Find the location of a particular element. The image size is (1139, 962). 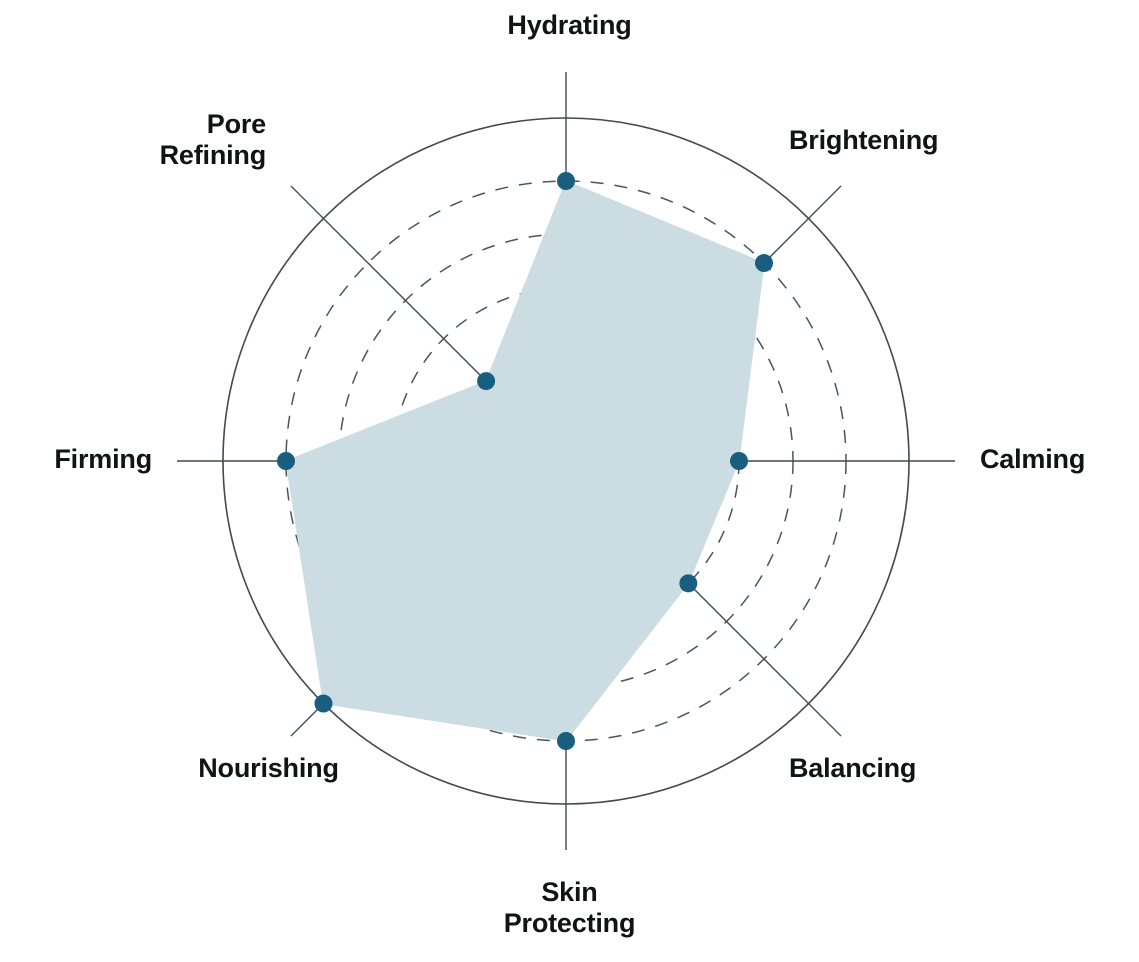

data-point-skin-protecting is located at coordinates (566, 741).